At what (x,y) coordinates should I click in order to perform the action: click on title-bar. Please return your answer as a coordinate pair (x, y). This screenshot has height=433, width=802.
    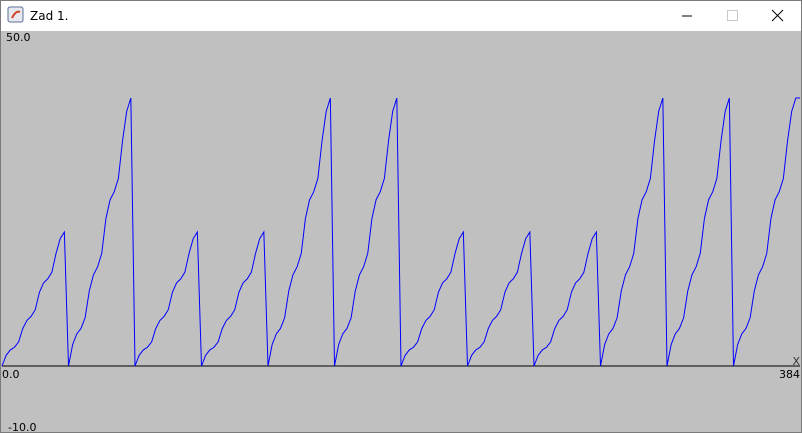
    Looking at the image, I should click on (401, 15).